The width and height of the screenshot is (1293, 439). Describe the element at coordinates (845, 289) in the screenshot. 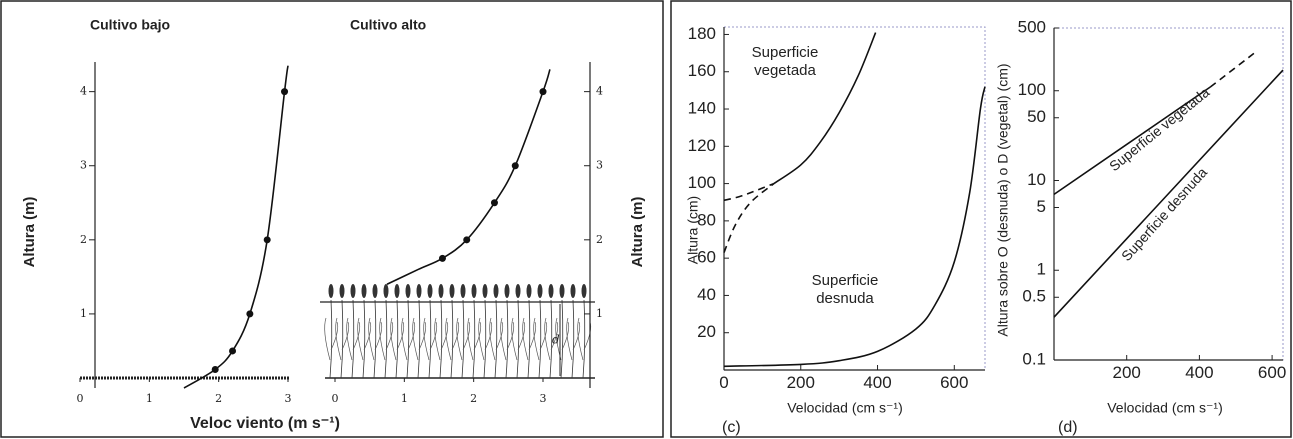

I see `annotation: Superficie desnuda` at that location.